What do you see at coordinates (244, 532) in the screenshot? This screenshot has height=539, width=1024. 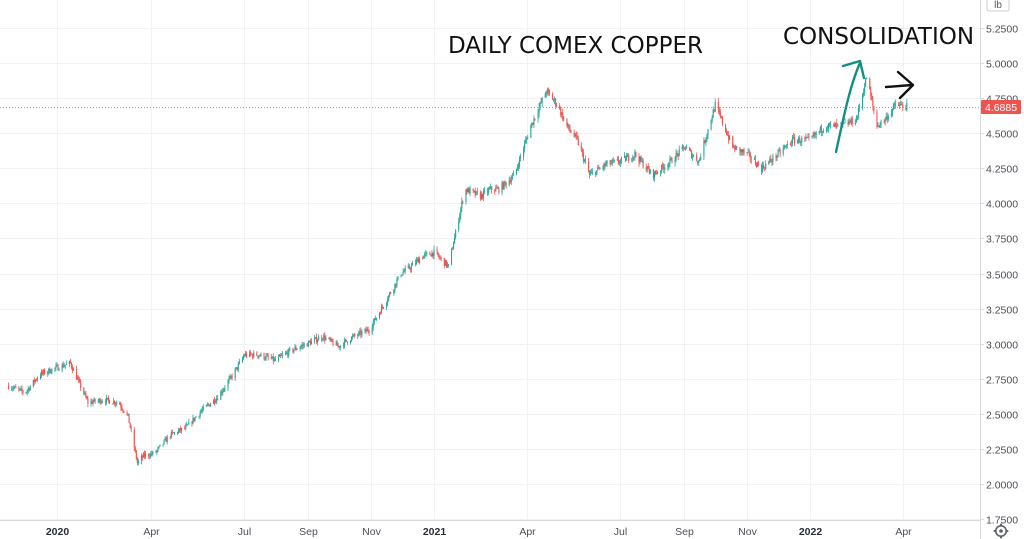 I see `x-tick-label-2: Jul` at bounding box center [244, 532].